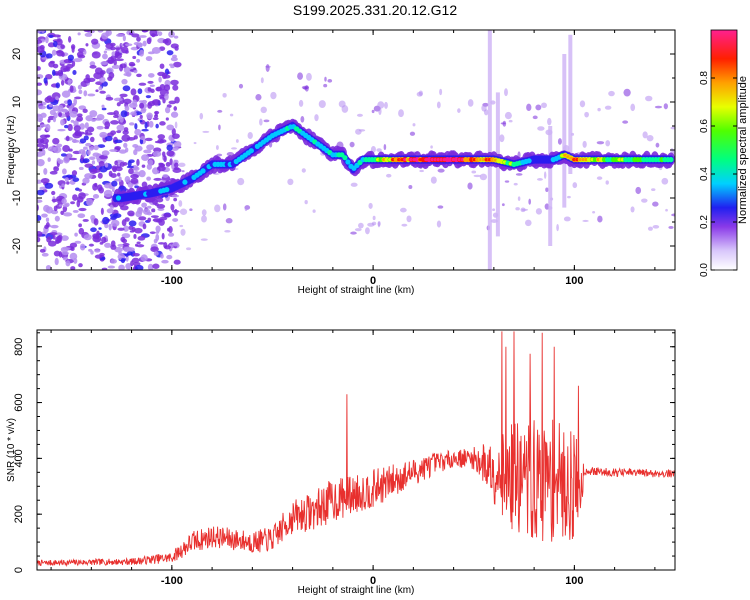 This screenshot has height=600, width=750. Describe the element at coordinates (743, 150) in the screenshot. I see `colorbar-label: Normalized spectral amplitude` at that location.